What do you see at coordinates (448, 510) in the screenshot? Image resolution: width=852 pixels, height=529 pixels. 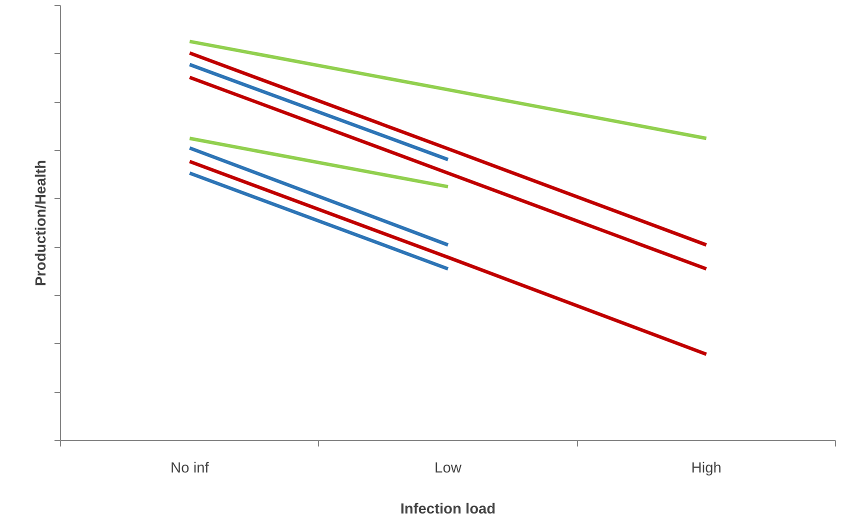 I see `x-axis-title: Infection load` at bounding box center [448, 510].